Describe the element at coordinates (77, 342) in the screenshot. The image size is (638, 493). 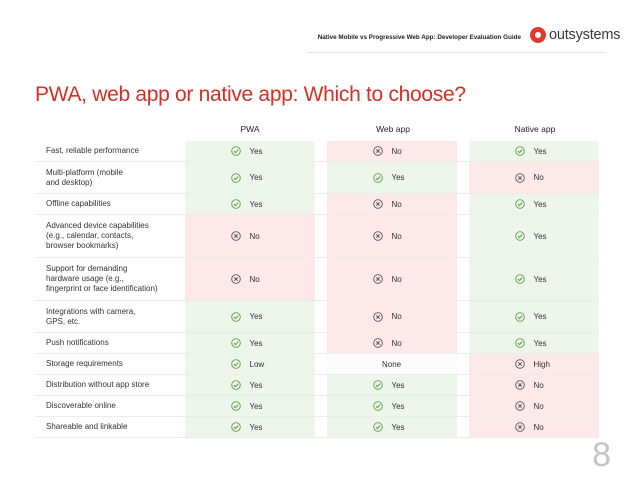
I see `row-label: Push notifications` at that location.